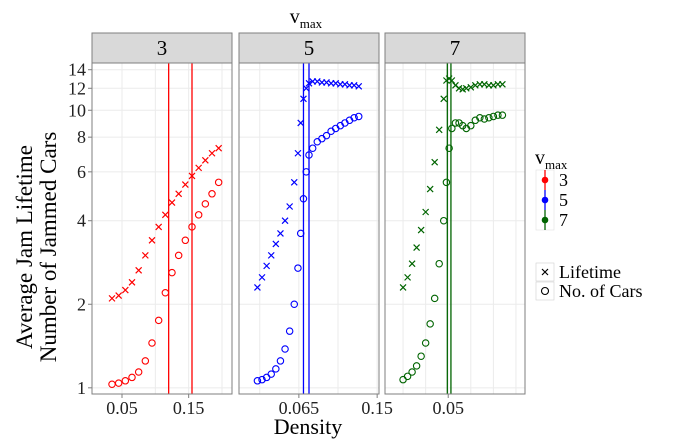  I want to click on legend-vmax-title-subscript: max, so click(556, 164).